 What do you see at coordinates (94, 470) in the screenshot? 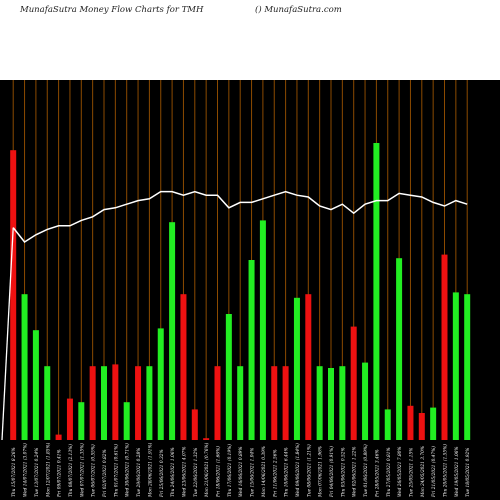
I see `x-tick-label: Tue 06/07/2021 (0.55%)` at bounding box center [94, 470].